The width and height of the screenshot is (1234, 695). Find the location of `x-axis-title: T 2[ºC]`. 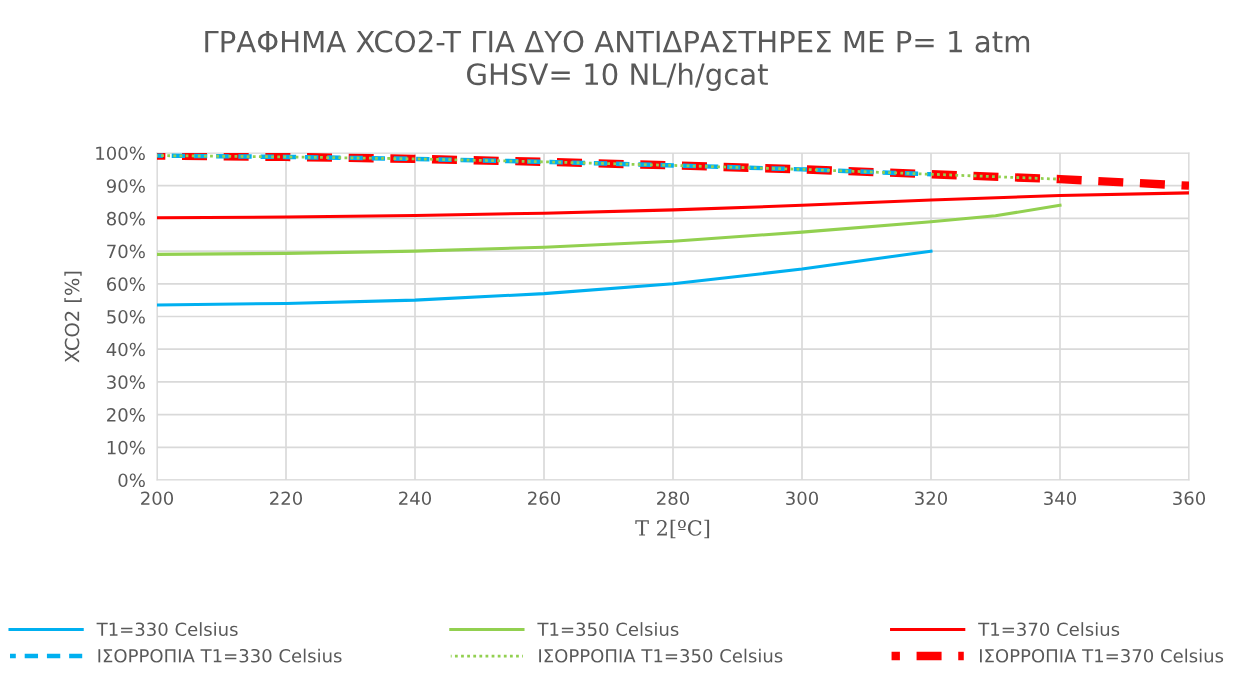

x-axis-title: T 2[ºC] is located at coordinates (672, 529).